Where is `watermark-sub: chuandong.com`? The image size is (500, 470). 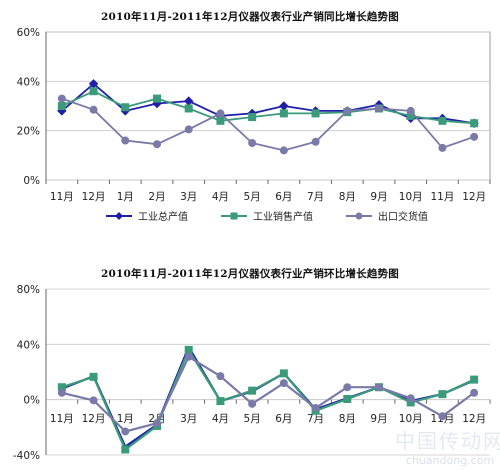
watermark-sub: chuandong.com is located at coordinates (450, 460).